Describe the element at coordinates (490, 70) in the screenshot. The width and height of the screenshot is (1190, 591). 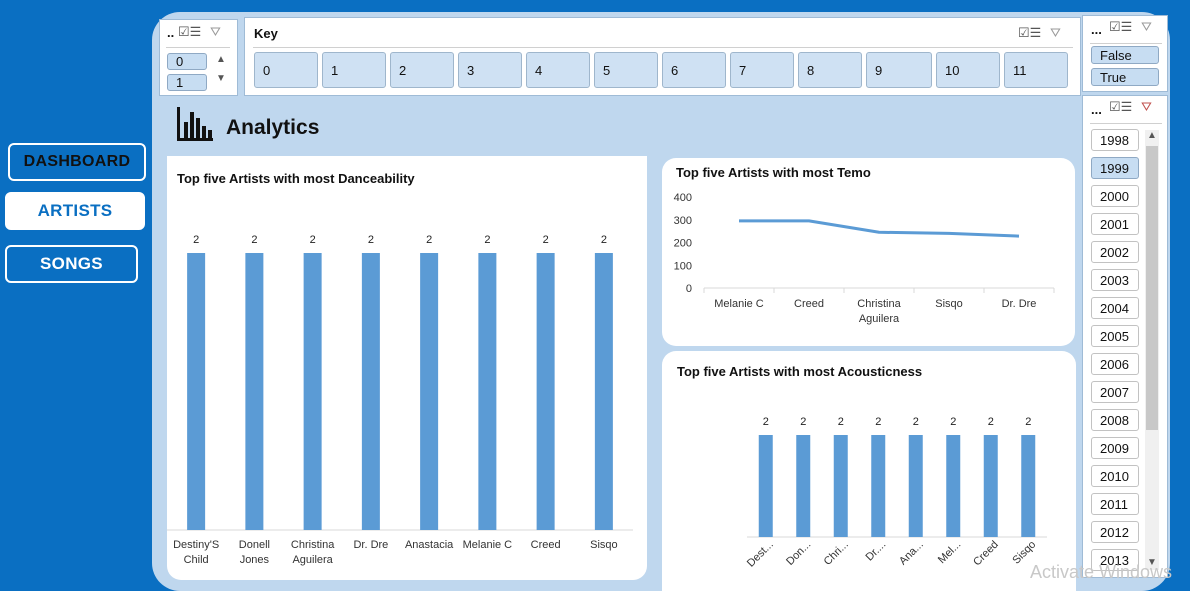
I see `key-item-3: 3` at that location.